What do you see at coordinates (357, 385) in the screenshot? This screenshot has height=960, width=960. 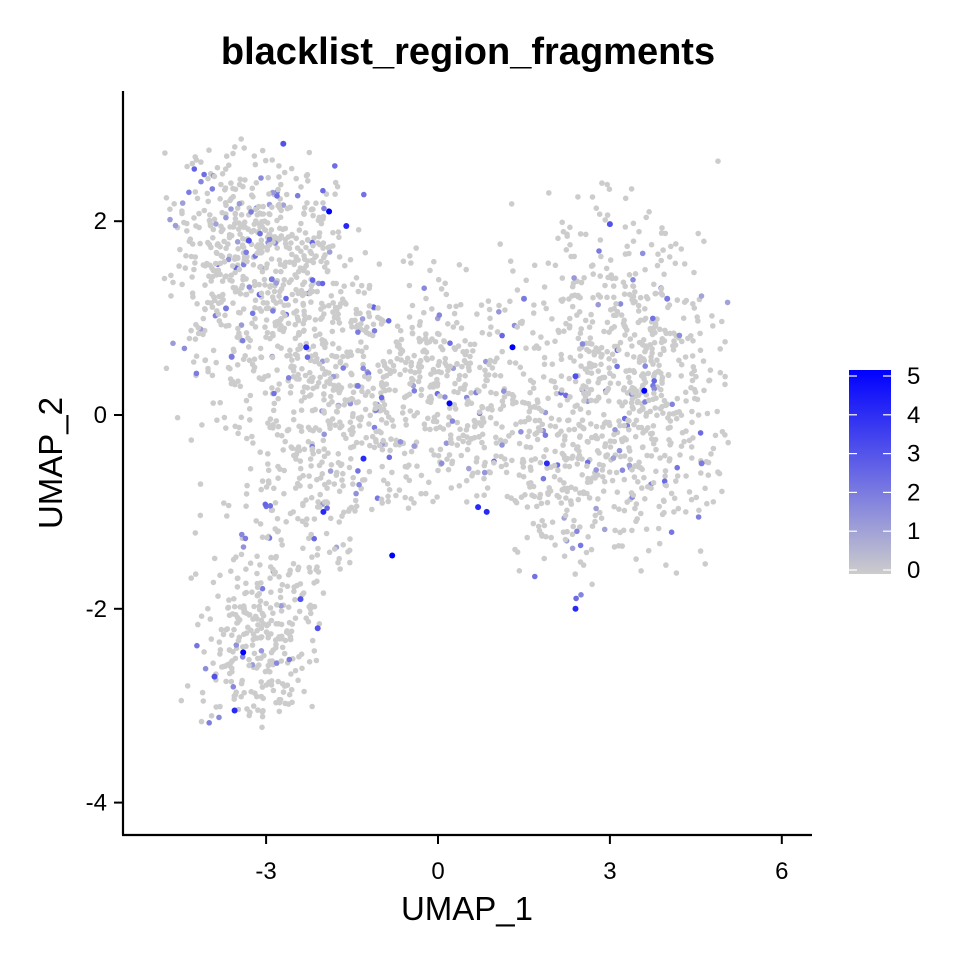 I see `cell-point-highlight` at bounding box center [357, 385].